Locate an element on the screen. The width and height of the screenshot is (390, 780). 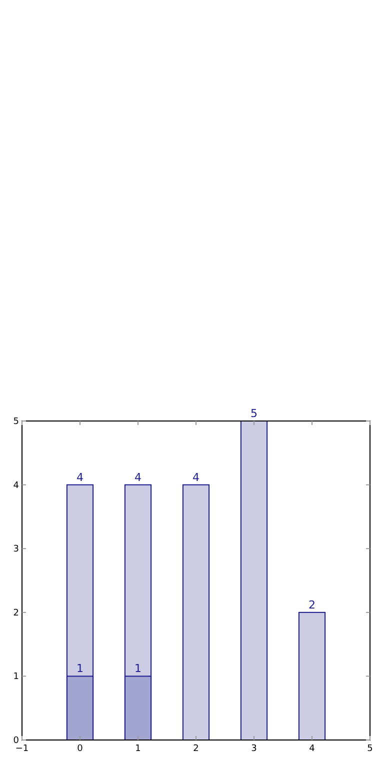
x-tick-label: 2 is located at coordinates (196, 749).